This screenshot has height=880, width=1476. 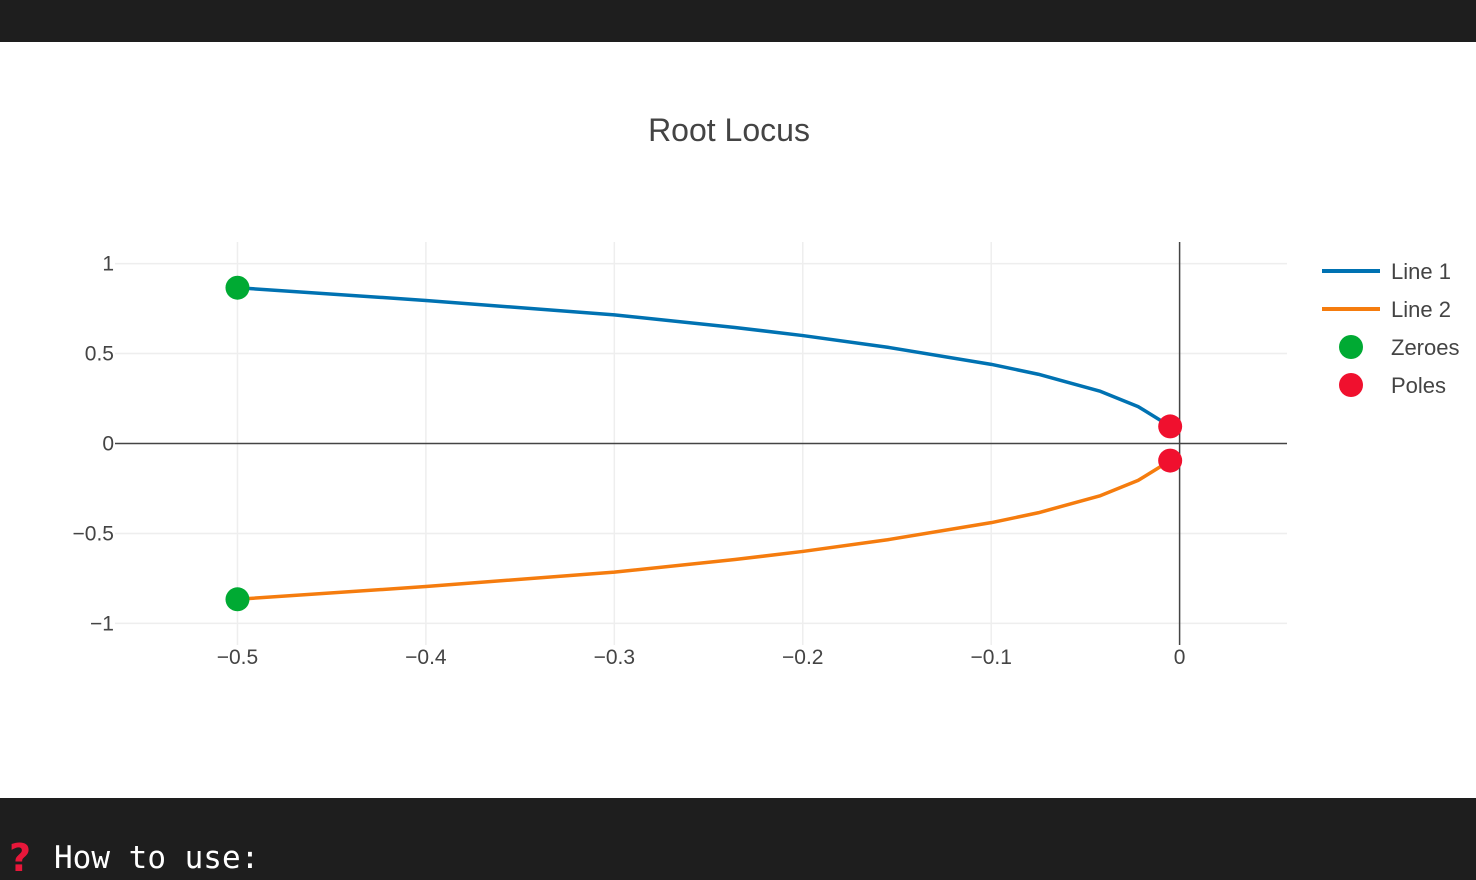 I want to click on legend-poles-swatch, so click(x=1351, y=385).